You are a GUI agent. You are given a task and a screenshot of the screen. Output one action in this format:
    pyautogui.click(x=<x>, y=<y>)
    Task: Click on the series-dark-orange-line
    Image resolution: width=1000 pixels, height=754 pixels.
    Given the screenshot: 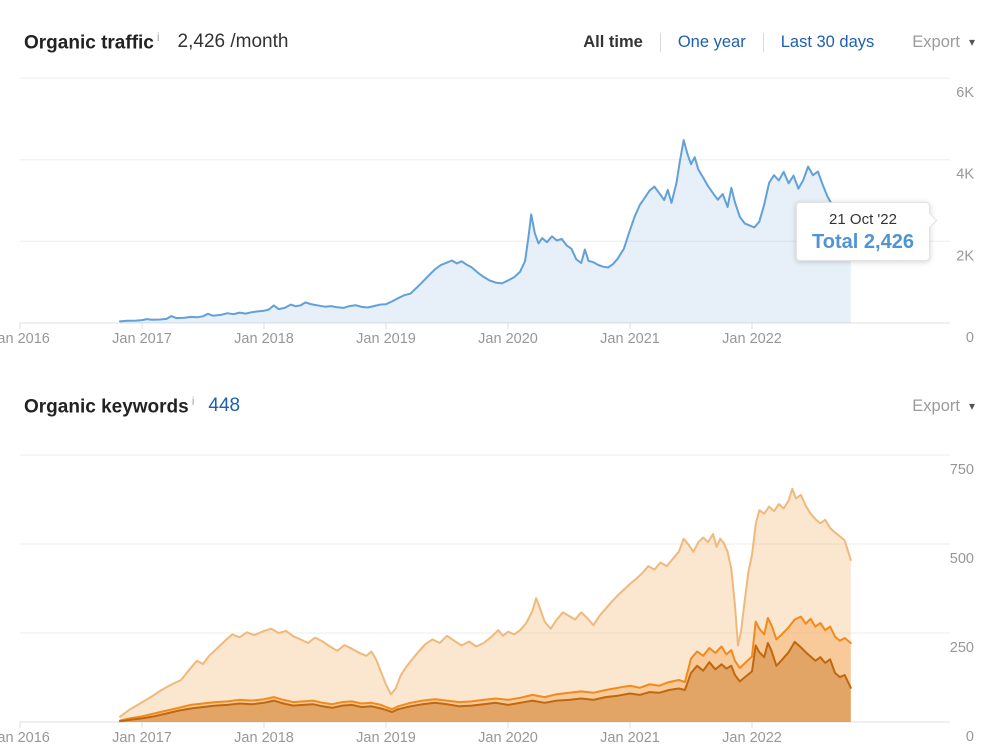 What is the action you would take?
    pyautogui.click(x=485, y=681)
    